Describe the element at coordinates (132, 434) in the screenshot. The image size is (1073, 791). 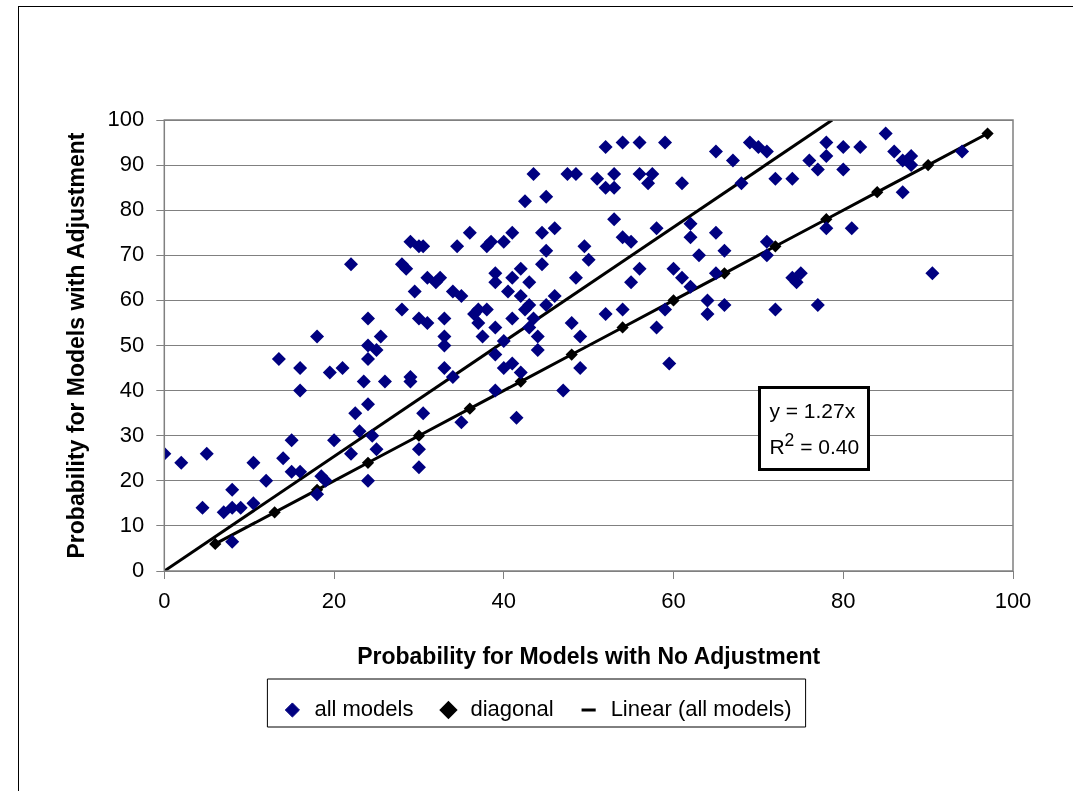
I see `y-tick-label: 30` at that location.